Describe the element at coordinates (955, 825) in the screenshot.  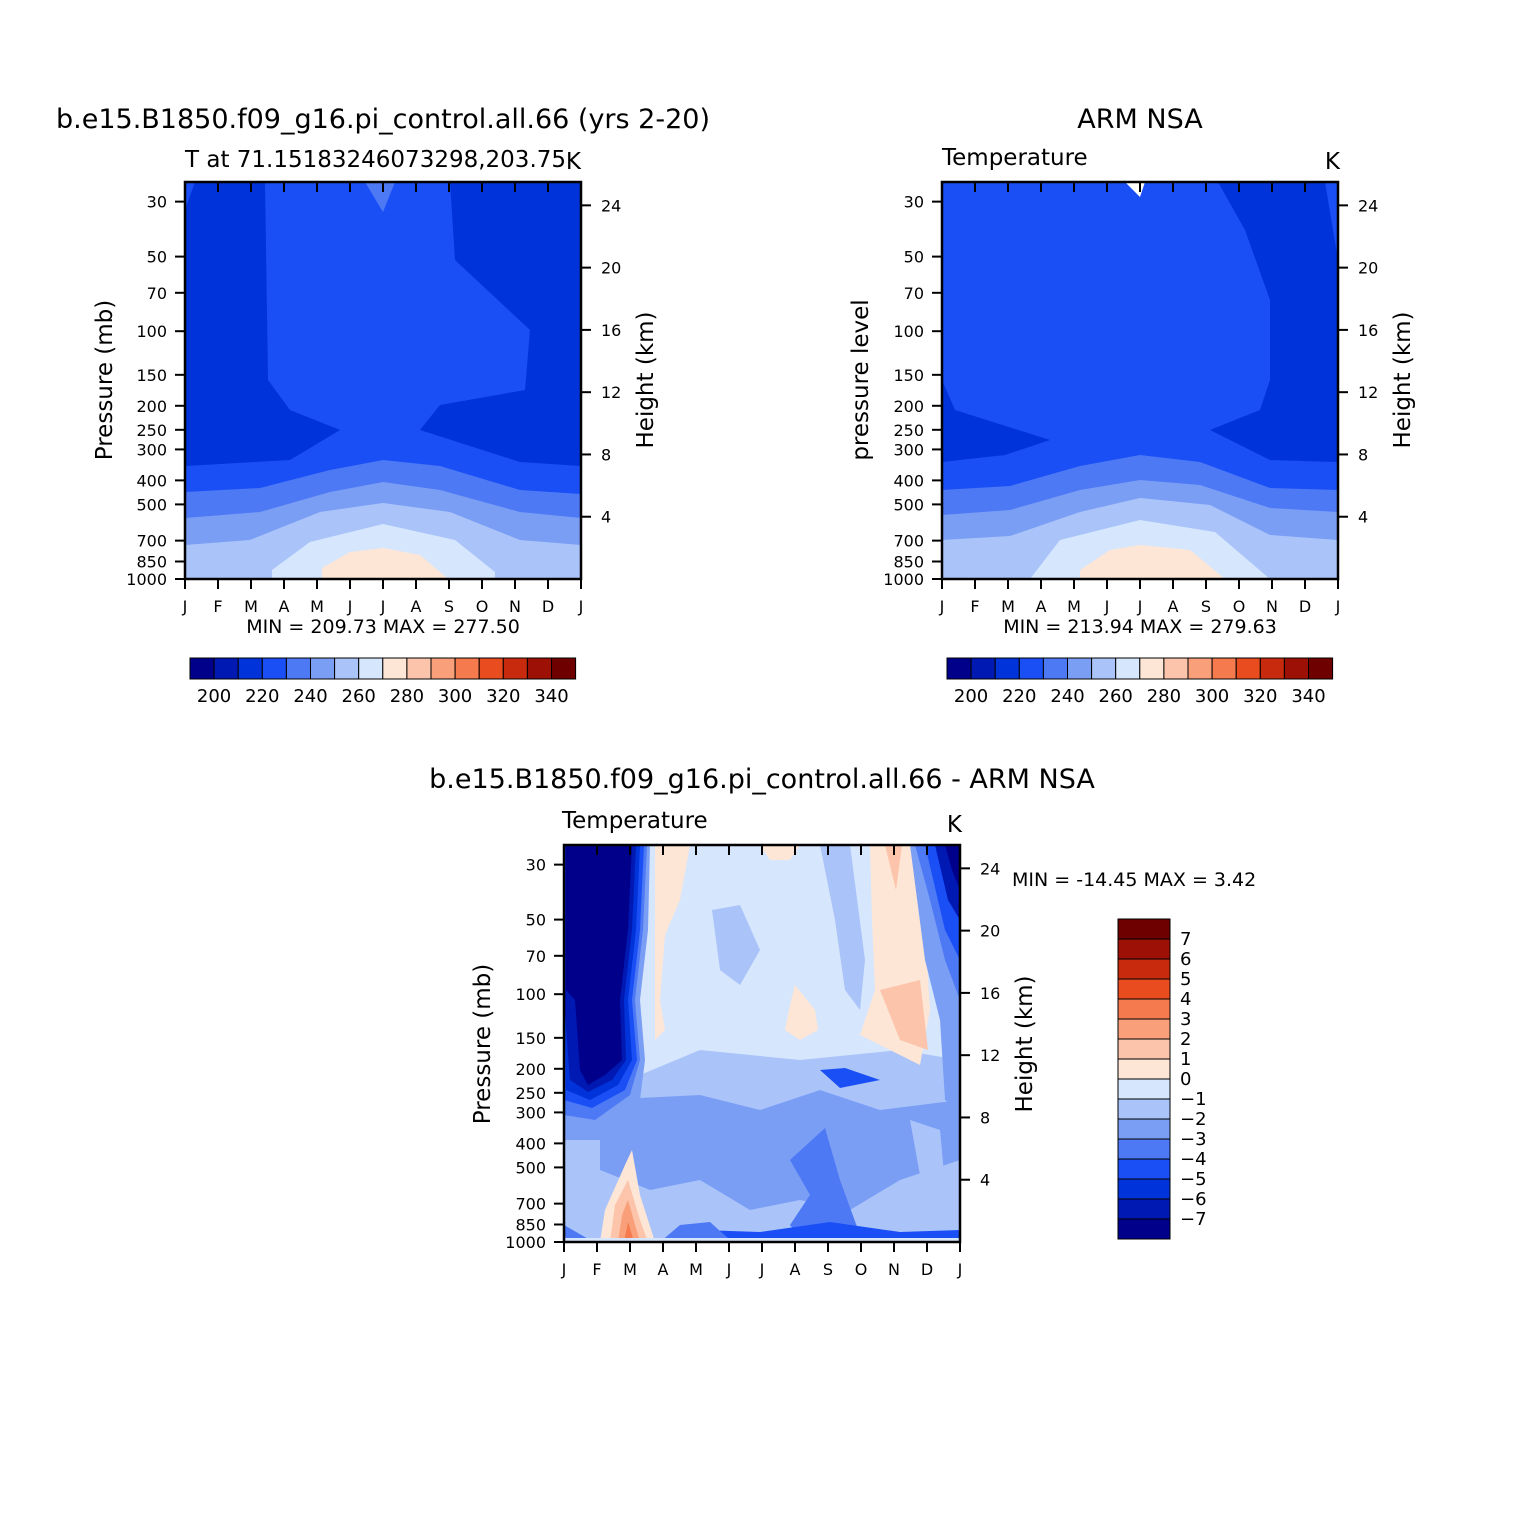
I see `units-label: K` at that location.